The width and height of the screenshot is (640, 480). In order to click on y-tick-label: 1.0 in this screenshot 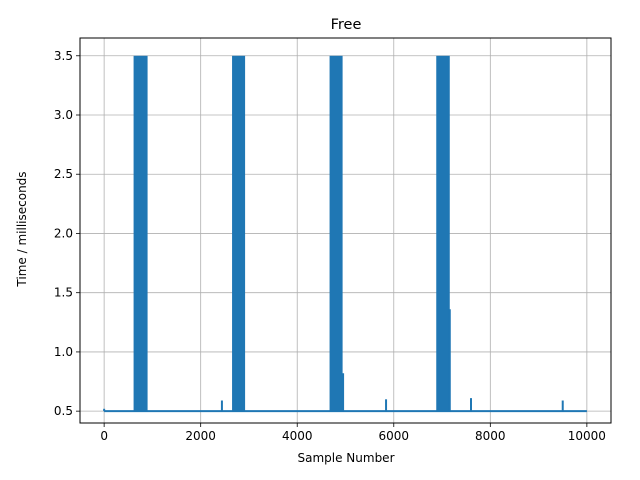, I will do `click(63, 352)`.